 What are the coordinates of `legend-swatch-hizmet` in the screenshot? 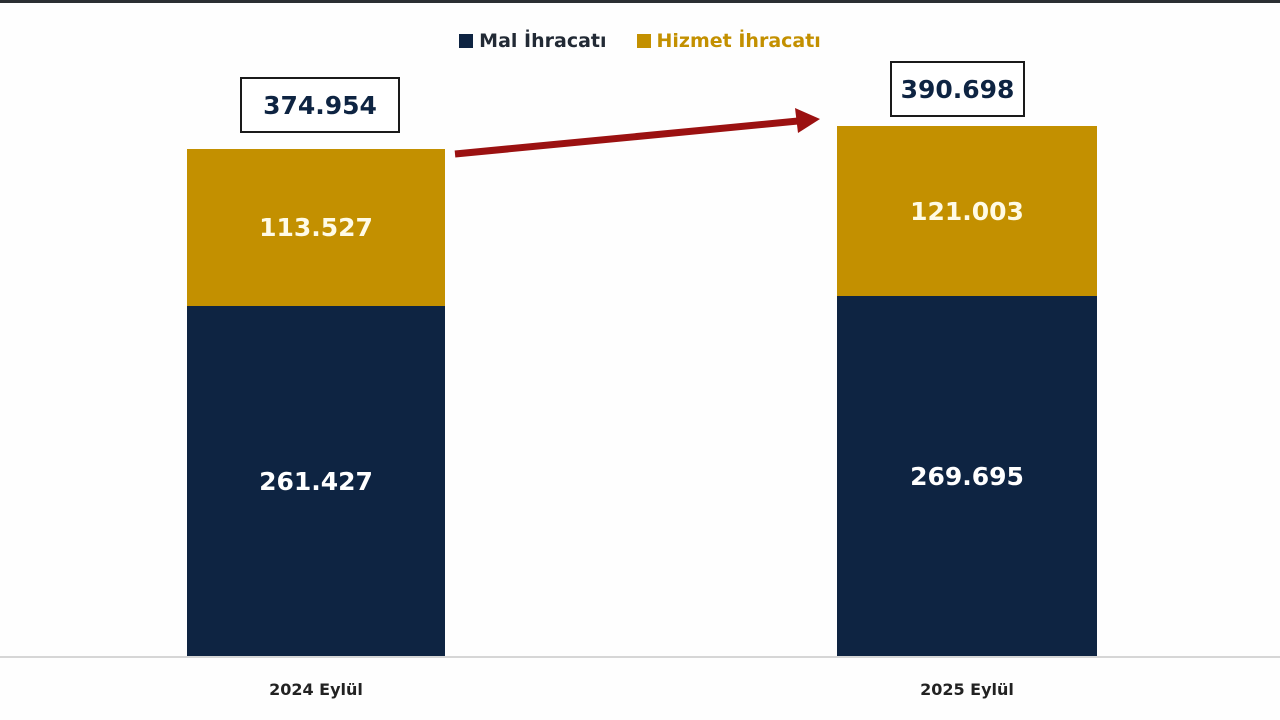 It's located at (643, 41).